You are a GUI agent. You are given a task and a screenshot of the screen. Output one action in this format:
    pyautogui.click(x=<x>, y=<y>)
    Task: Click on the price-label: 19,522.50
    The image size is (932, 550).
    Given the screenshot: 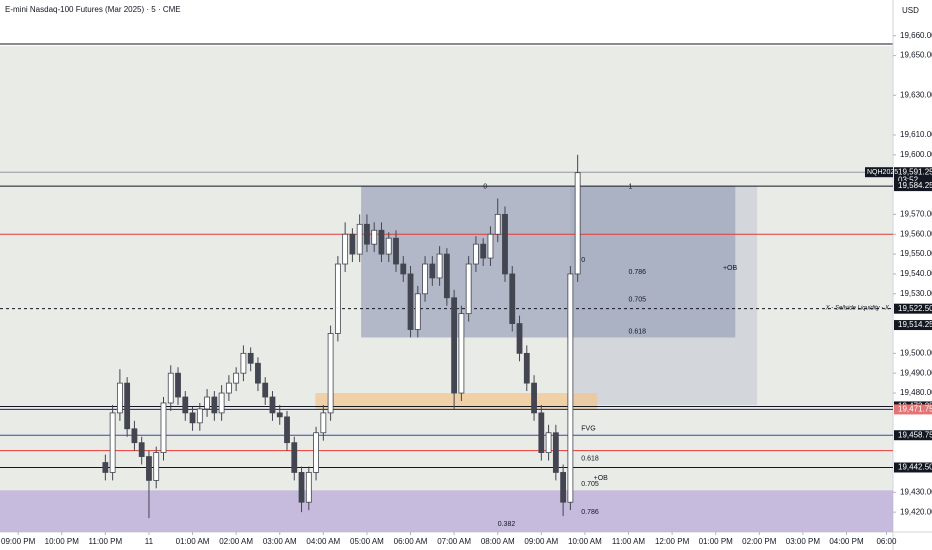 What is the action you would take?
    pyautogui.click(x=913, y=308)
    